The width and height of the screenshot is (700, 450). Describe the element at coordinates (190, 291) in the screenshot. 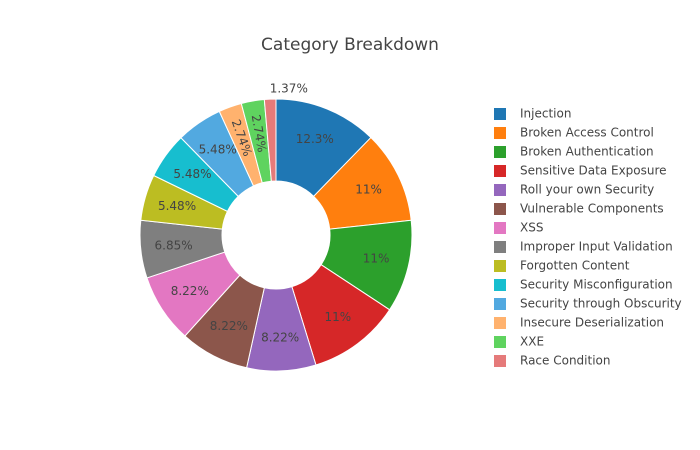

I see `slice-label-xss: 8.22%` at that location.